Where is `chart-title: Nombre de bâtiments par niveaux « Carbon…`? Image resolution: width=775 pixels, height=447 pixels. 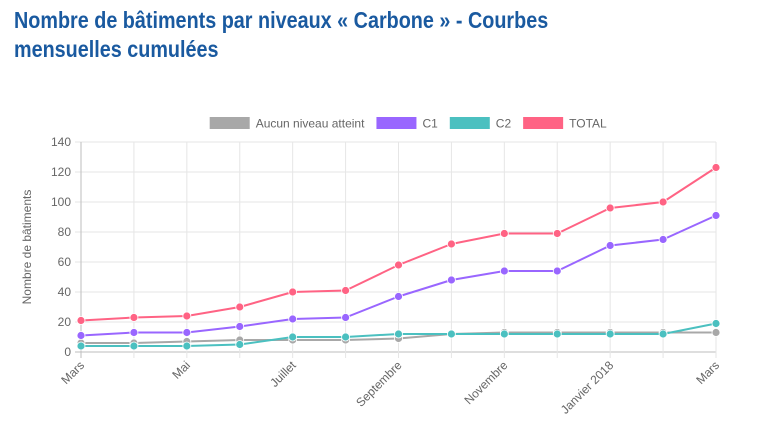
chart-title: Nombre de bâtiments par niveaux « Carbon… is located at coordinates (281, 34).